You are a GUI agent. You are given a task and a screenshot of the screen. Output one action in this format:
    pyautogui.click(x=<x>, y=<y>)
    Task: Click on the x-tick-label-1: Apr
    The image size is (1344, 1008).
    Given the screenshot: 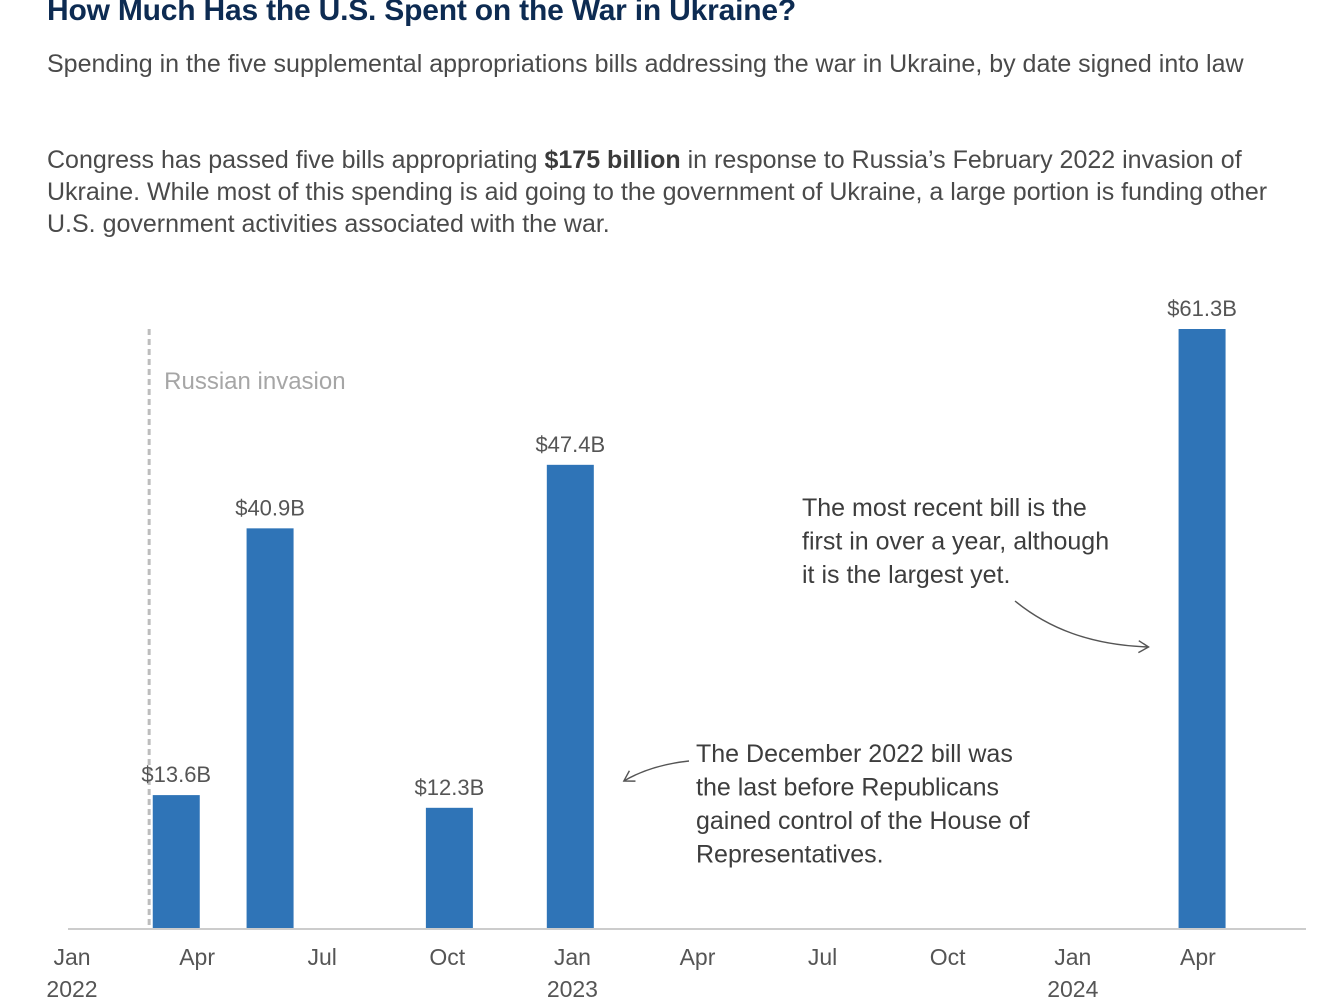 What is the action you would take?
    pyautogui.click(x=197, y=957)
    